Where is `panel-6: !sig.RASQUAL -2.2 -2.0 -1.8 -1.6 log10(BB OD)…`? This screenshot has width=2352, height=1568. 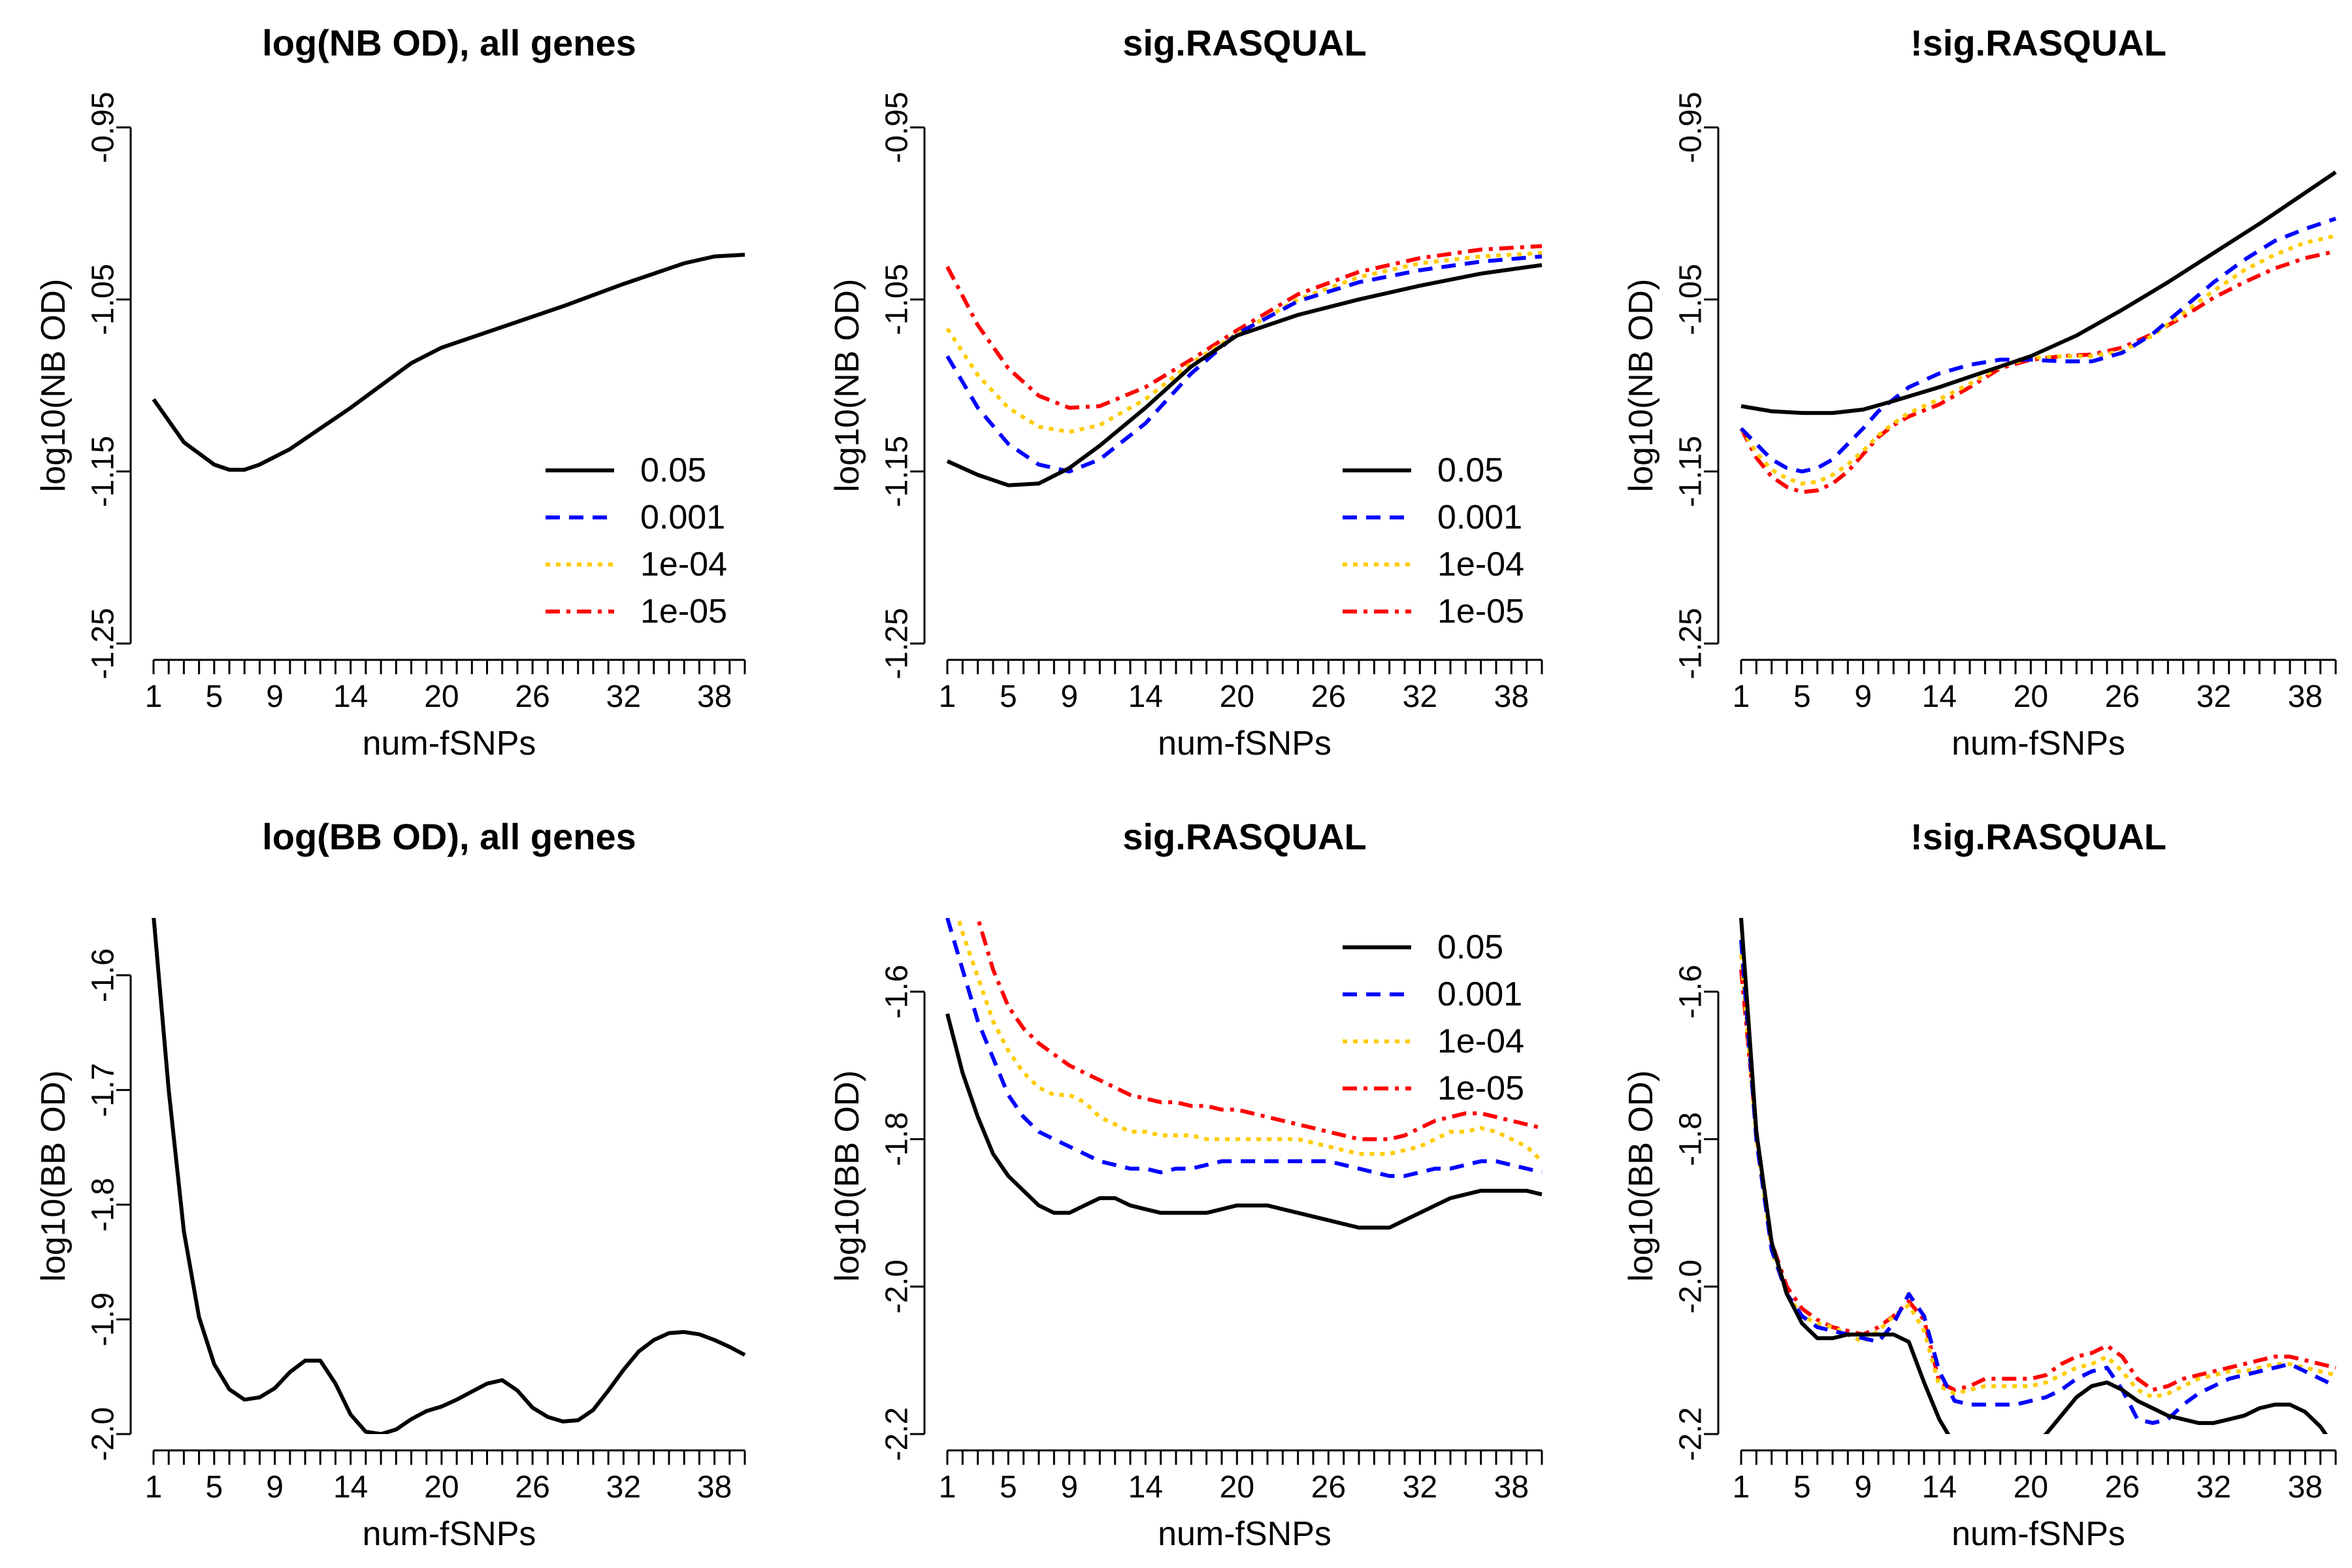
panel-6: !sig.RASQUAL -2.2 -2.0 -1.8 -1.6 log10(BB OD)… is located at coordinates (1979, 1184).